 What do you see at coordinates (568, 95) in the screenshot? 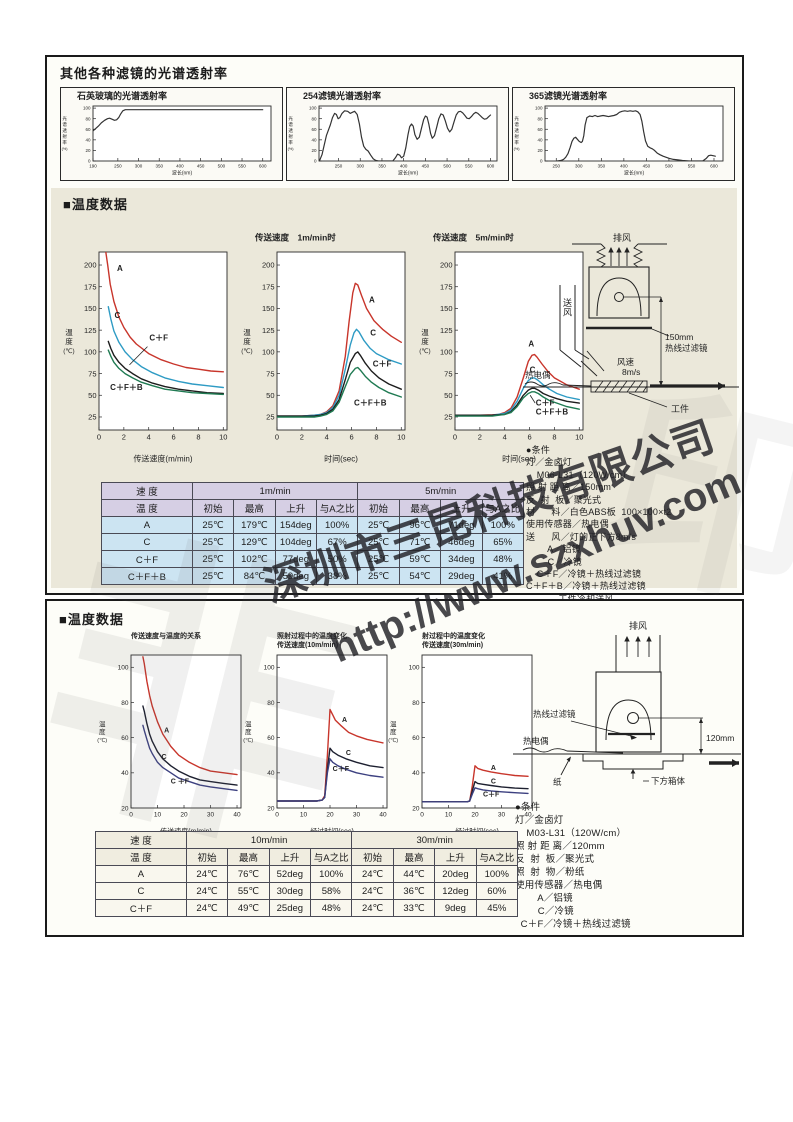
I see `chart-title: 365滤镜光谱透射率` at bounding box center [568, 95].